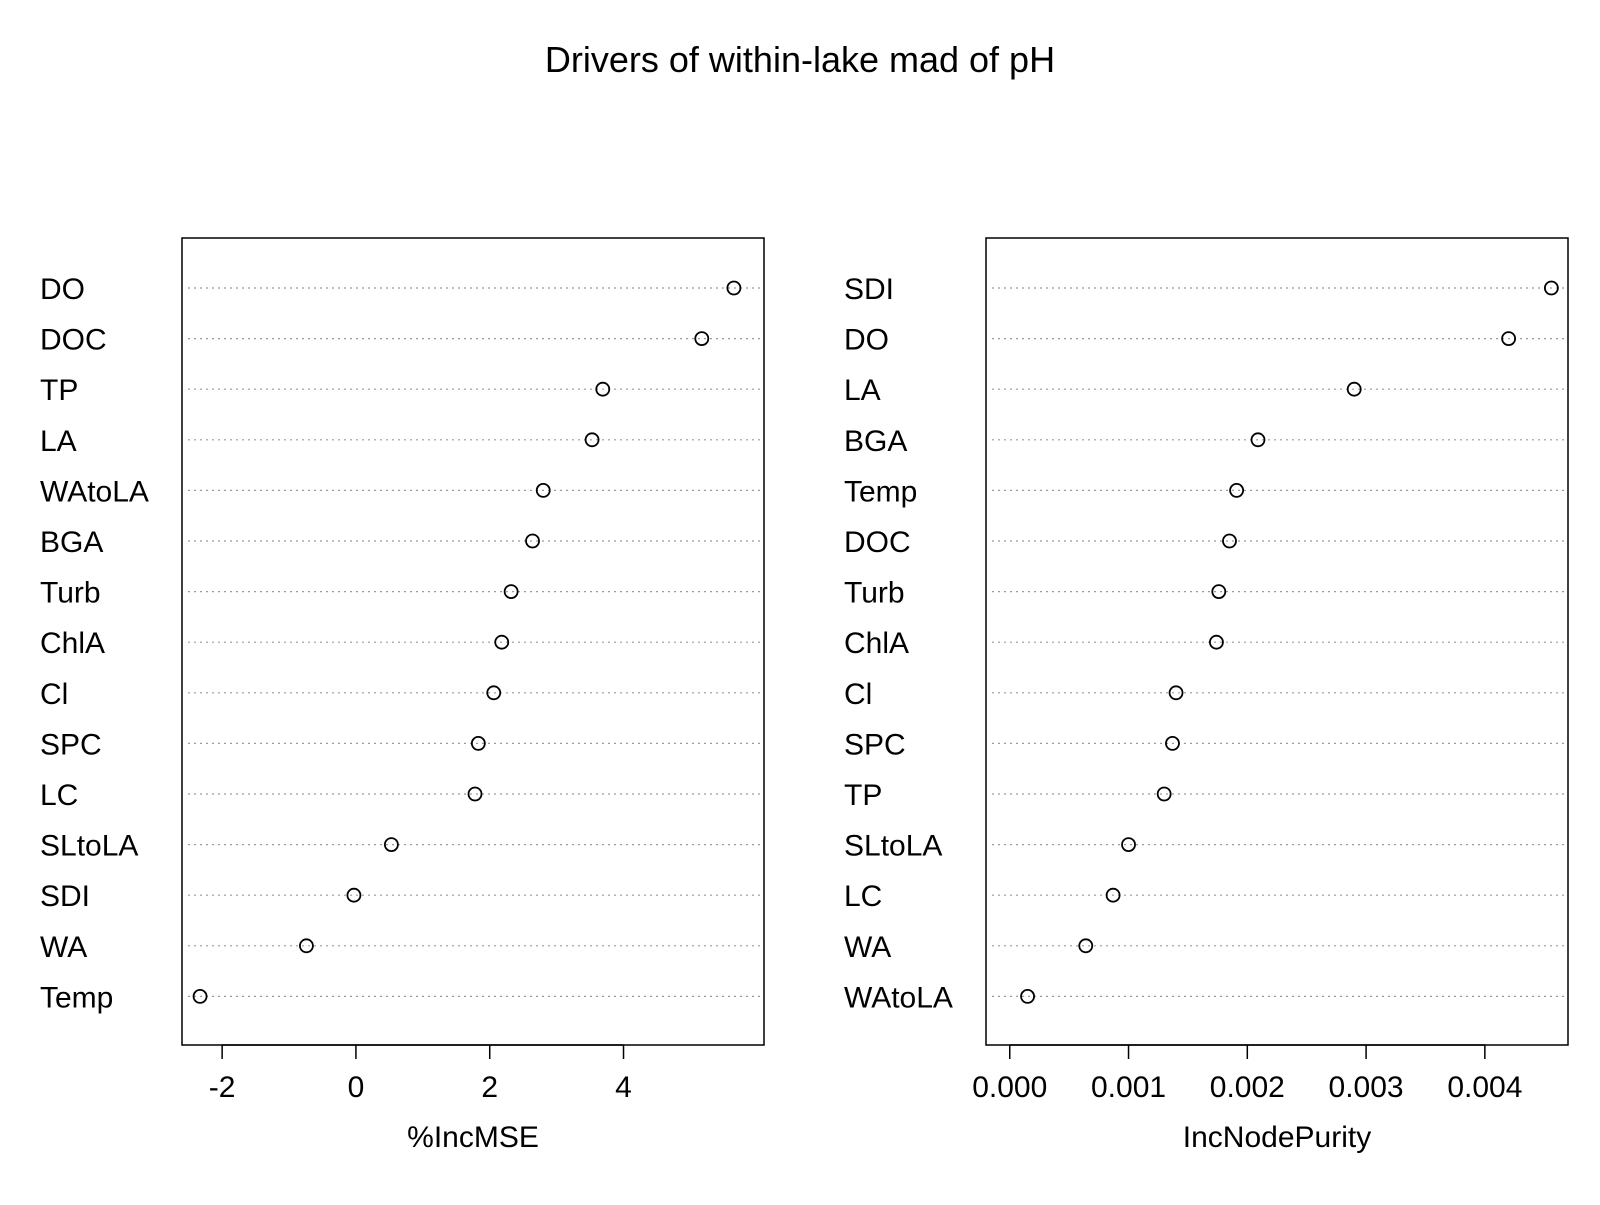  What do you see at coordinates (62, 289) in the screenshot?
I see `incmse-variable-label: DO` at bounding box center [62, 289].